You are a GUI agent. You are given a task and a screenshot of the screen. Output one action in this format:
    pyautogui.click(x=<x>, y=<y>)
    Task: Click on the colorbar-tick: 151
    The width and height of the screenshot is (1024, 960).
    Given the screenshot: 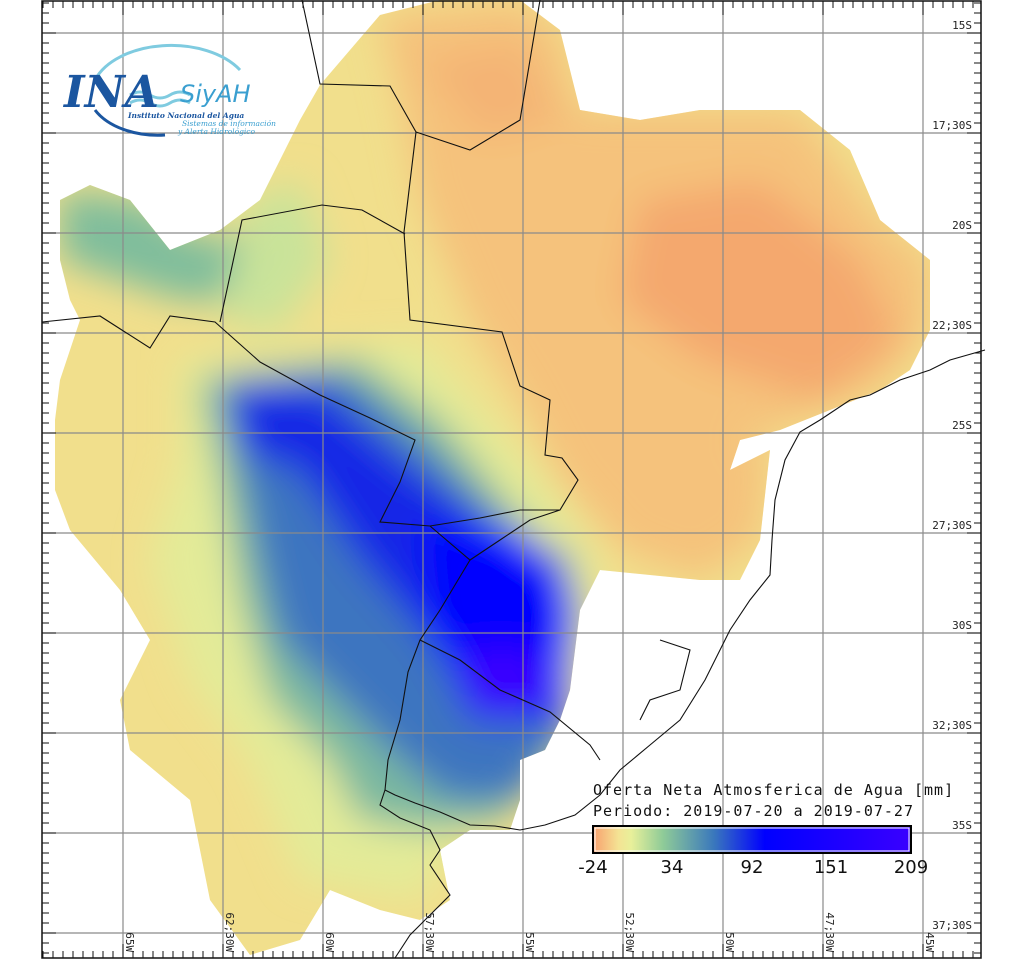 What is the action you would take?
    pyautogui.click(x=831, y=867)
    